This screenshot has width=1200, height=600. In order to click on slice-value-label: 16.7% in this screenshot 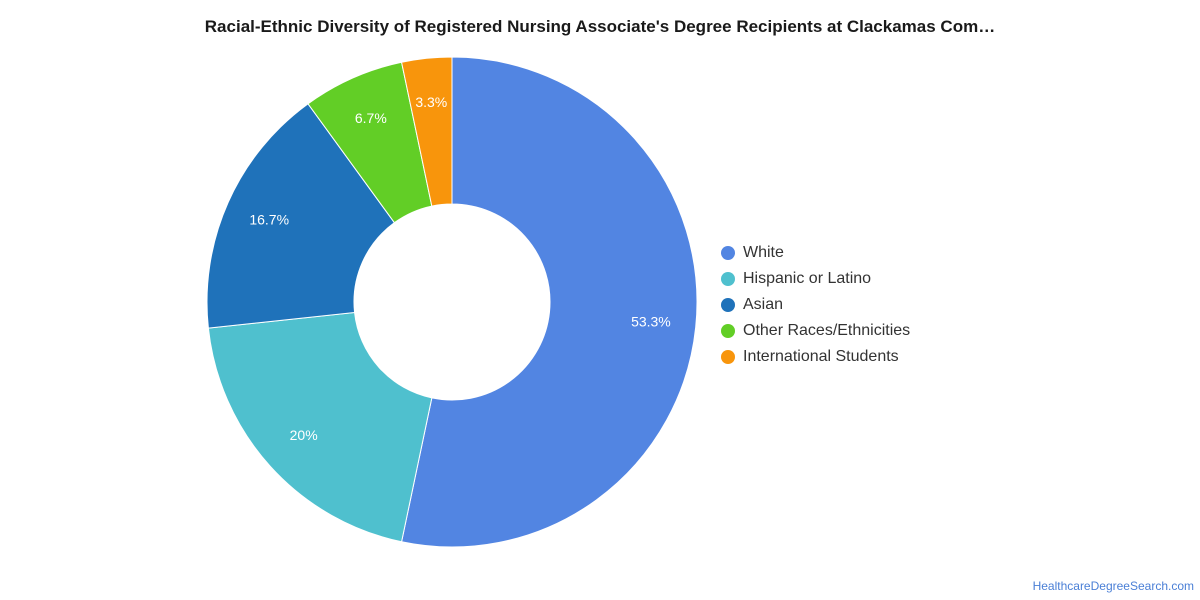, I will do `click(269, 220)`.